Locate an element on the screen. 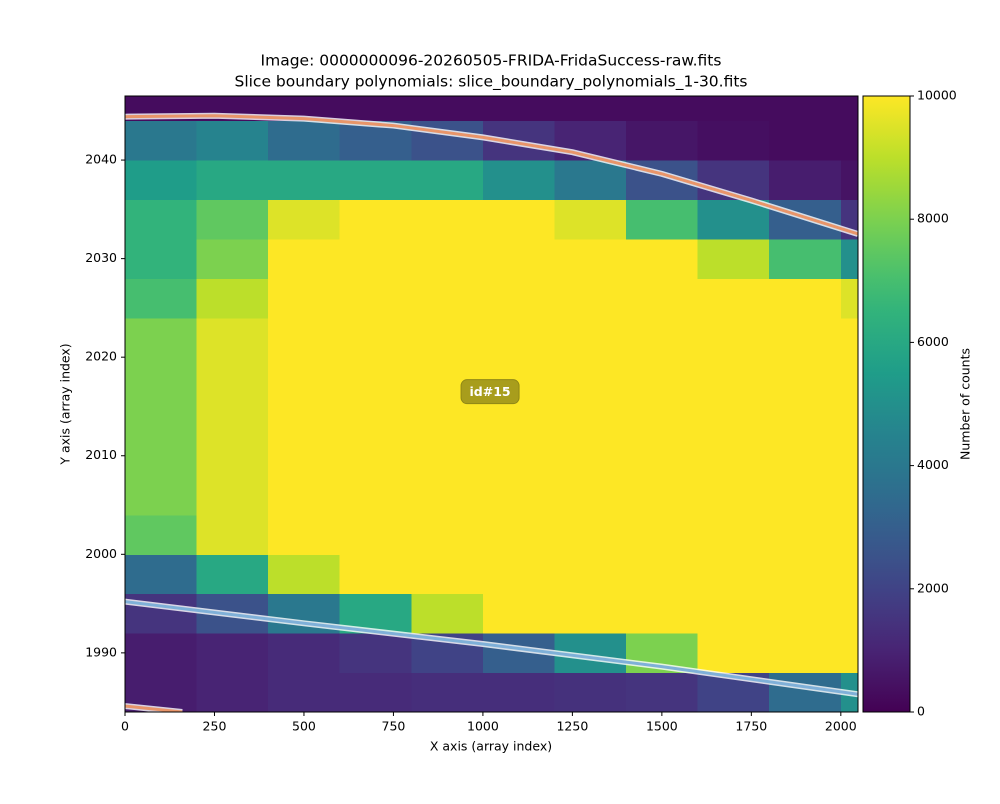  y-tick-label: 2020 is located at coordinates (101, 356).